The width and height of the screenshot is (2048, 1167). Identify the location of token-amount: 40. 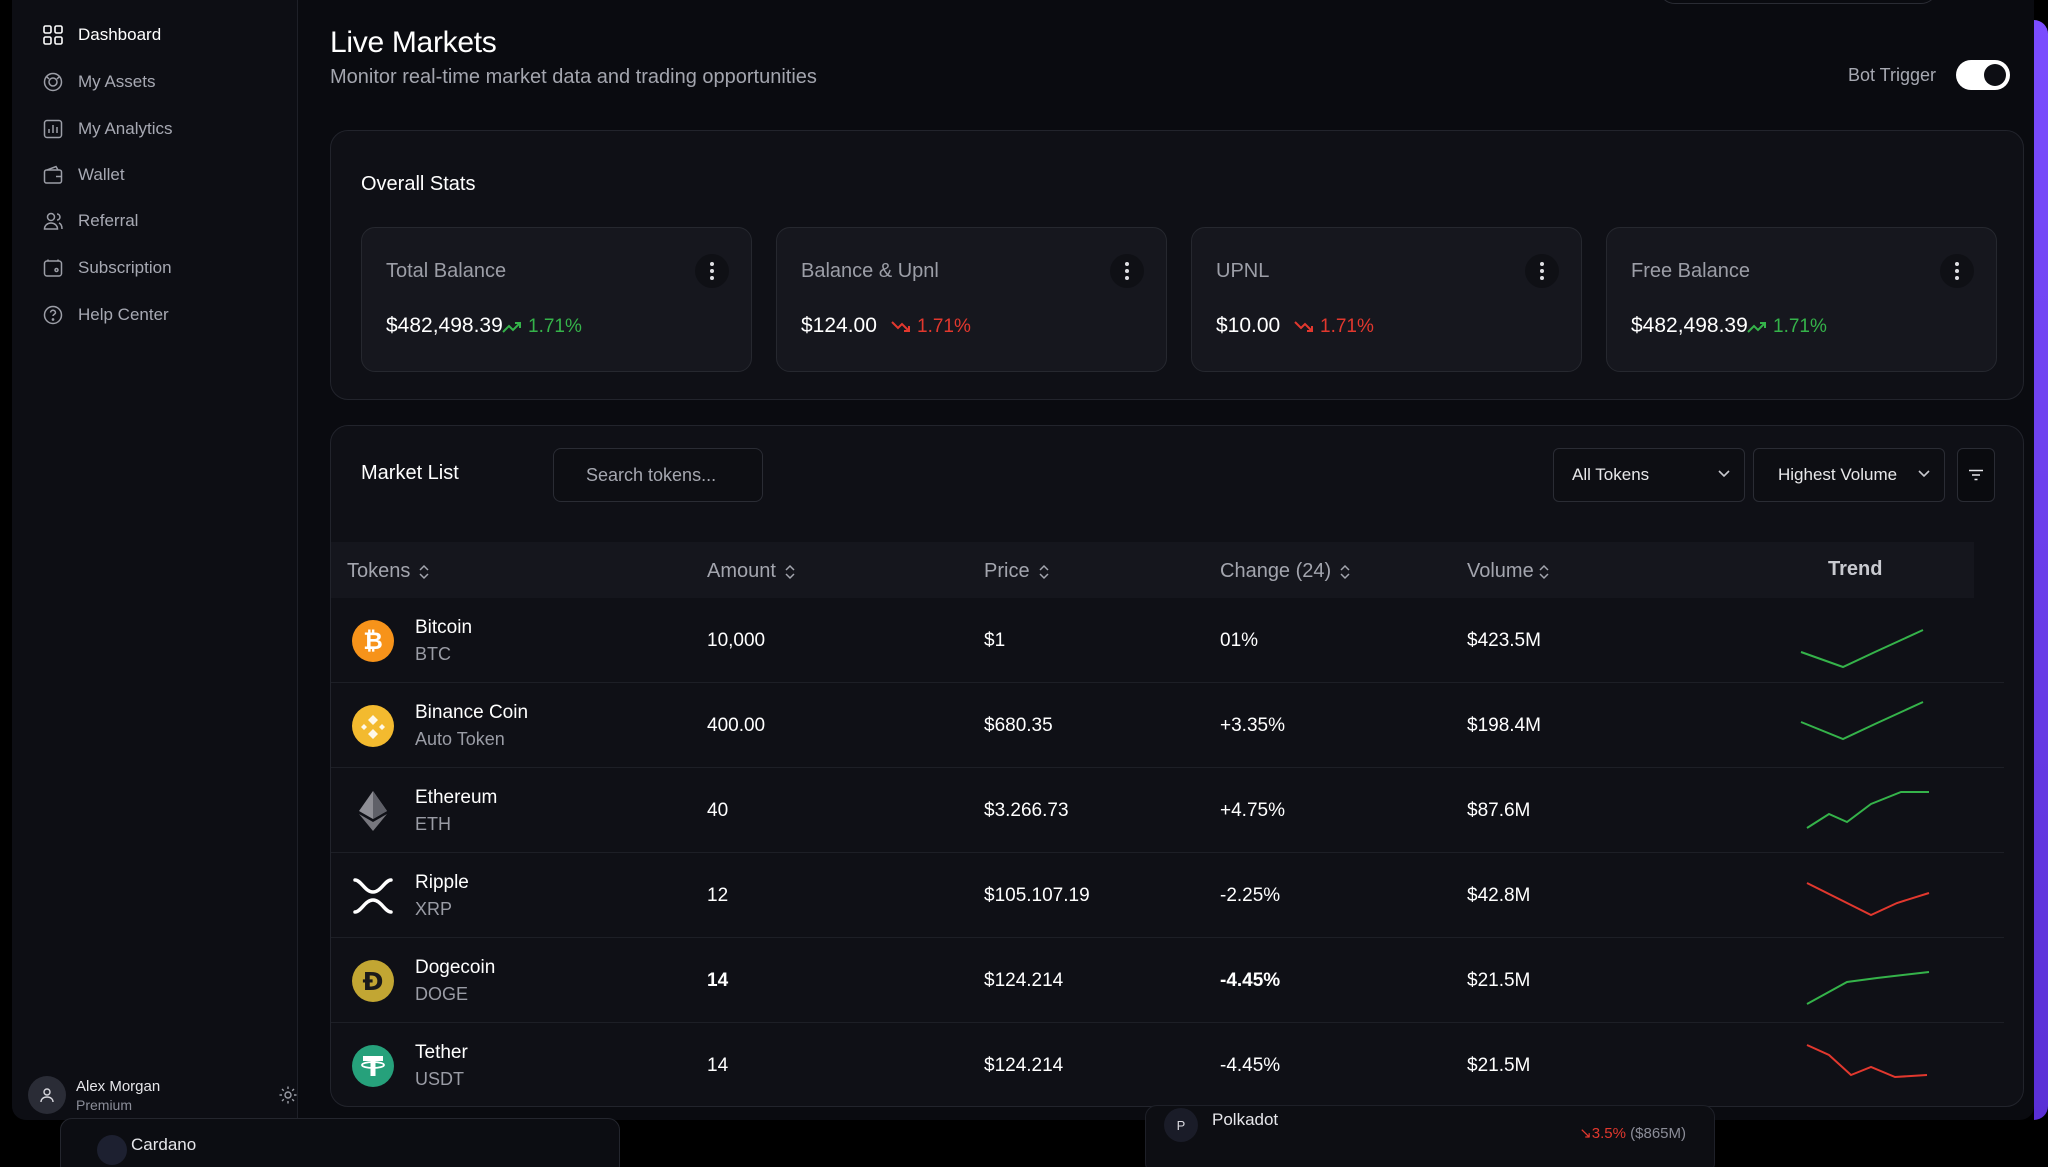
(718, 810).